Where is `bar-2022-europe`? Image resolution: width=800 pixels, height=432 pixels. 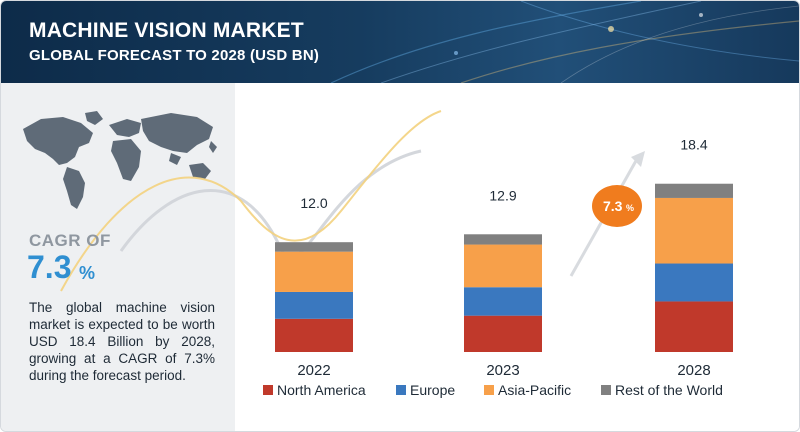
bar-2022-europe is located at coordinates (314, 305).